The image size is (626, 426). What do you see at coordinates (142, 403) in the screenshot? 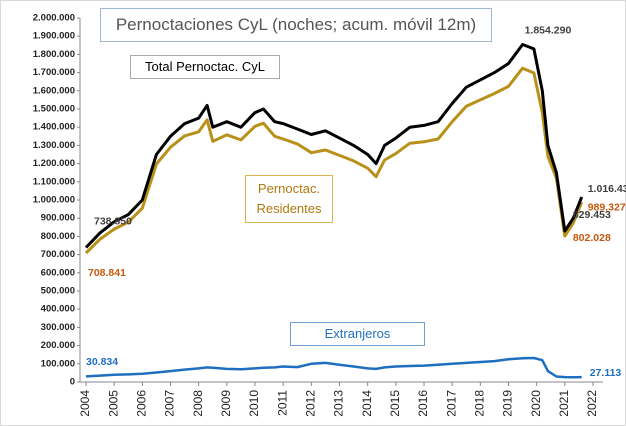
I see `x-tick-label: 2006` at bounding box center [142, 403].